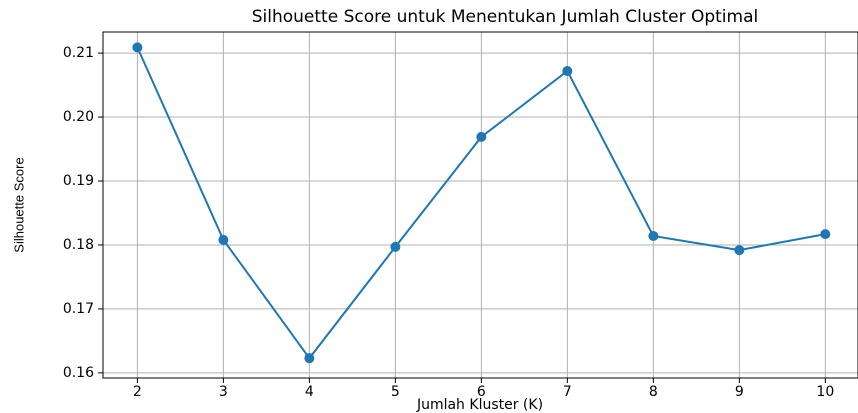 This screenshot has width=858, height=413. Describe the element at coordinates (78, 309) in the screenshot. I see `y-tick-label: 0.17` at that location.